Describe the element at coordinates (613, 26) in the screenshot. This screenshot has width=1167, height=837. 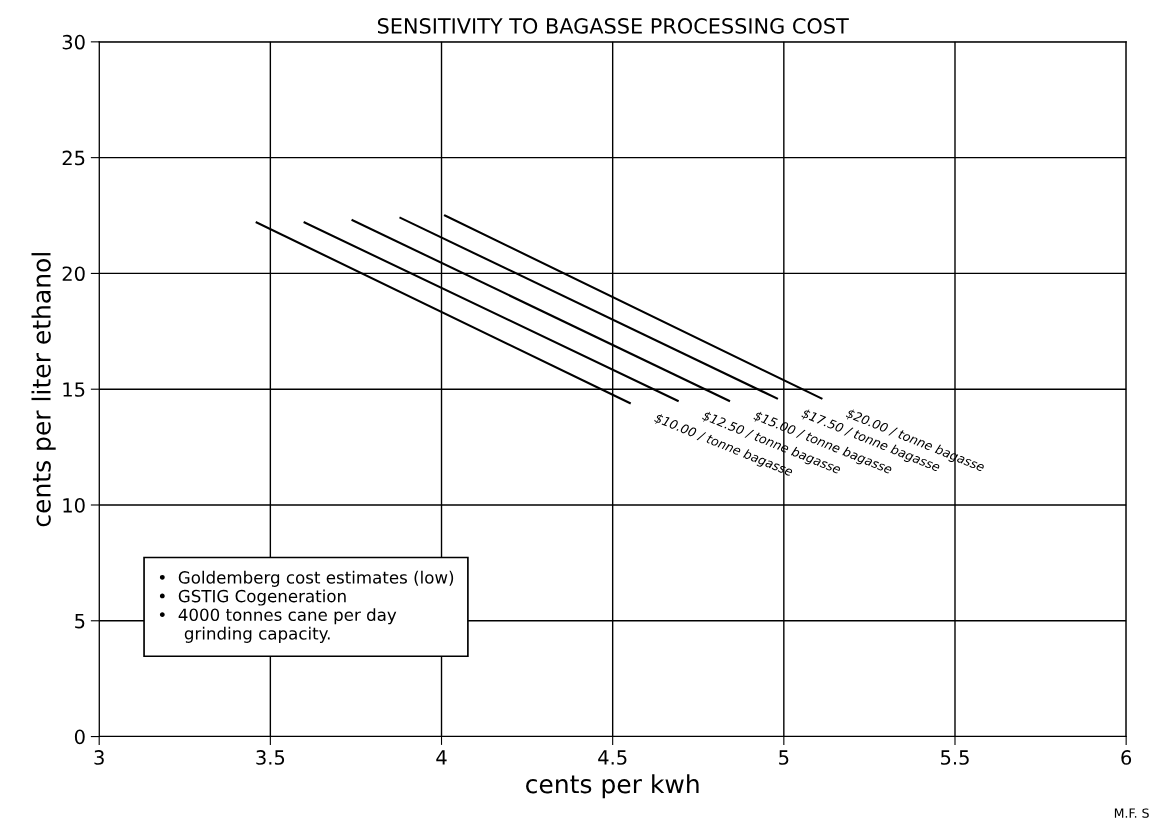
I see `chart-title: SENSITIVITY TO BAGASSE PROCESSING COST` at that location.